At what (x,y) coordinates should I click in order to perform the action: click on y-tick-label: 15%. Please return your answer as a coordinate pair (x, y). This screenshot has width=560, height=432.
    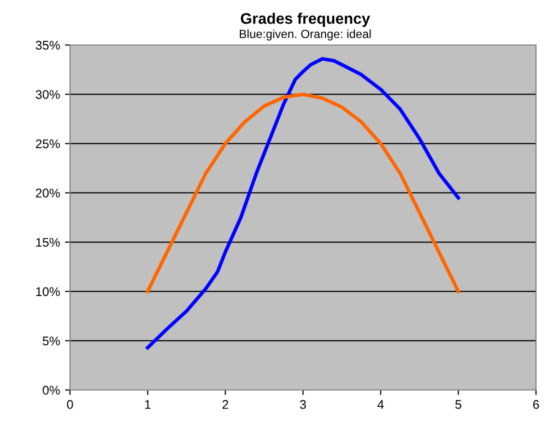
    Looking at the image, I should click on (48, 242).